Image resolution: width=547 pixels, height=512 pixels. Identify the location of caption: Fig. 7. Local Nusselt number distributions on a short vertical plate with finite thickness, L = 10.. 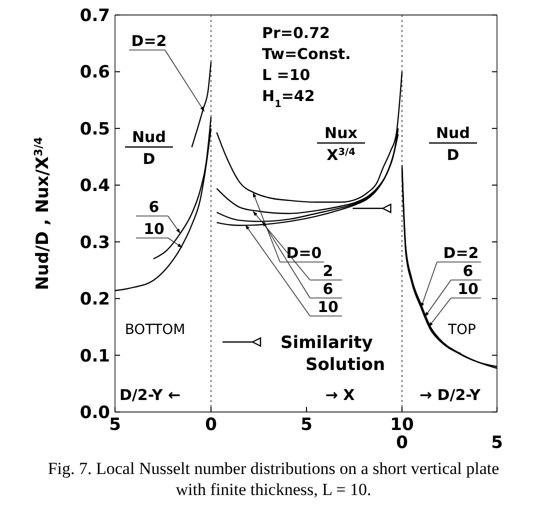
(274, 479).